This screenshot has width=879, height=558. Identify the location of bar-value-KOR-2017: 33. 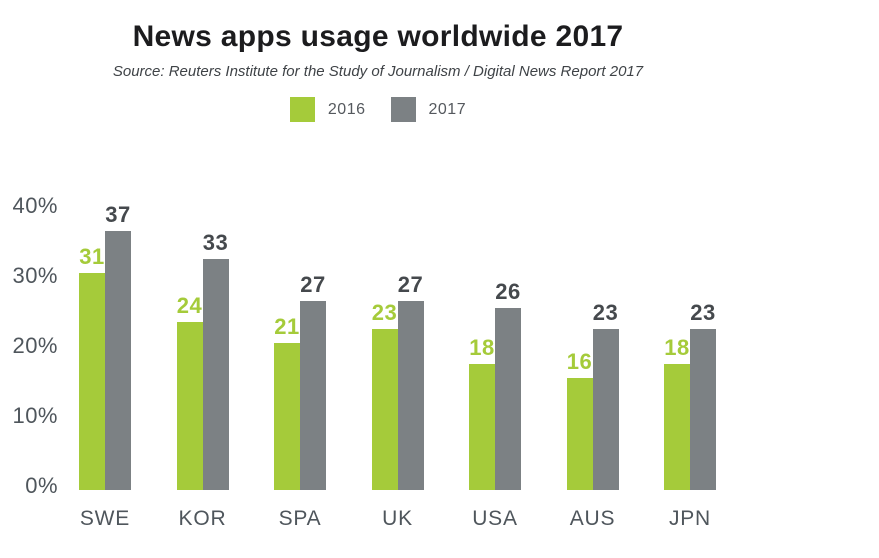
(215, 242).